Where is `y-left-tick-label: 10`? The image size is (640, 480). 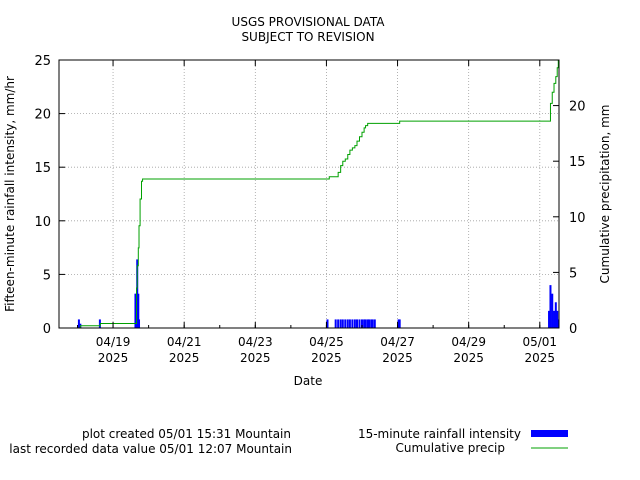
y-left-tick-label: 10 is located at coordinates (42, 222).